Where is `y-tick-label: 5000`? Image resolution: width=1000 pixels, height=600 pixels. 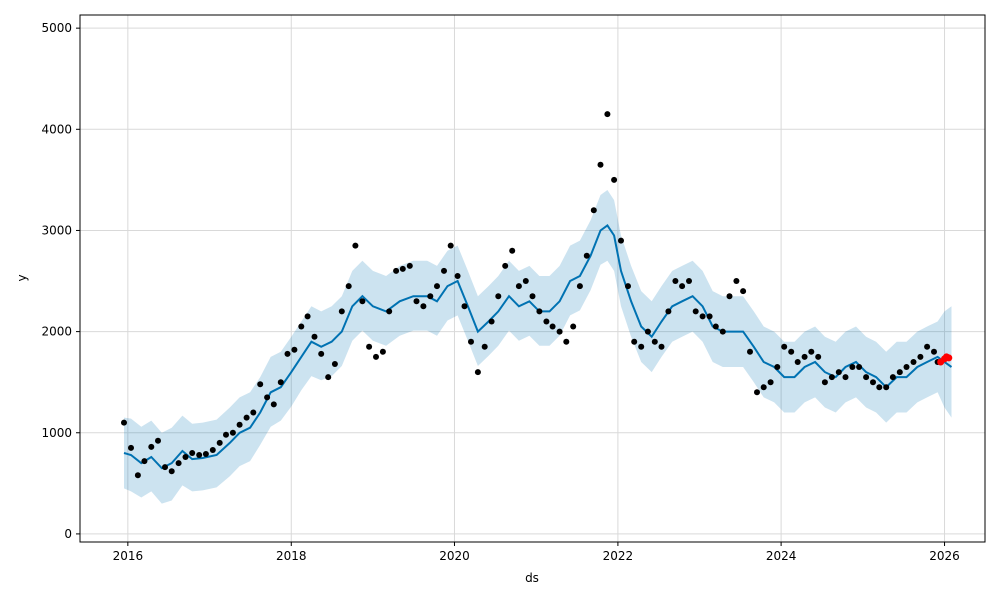 y-tick-label: 5000 is located at coordinates (56, 28).